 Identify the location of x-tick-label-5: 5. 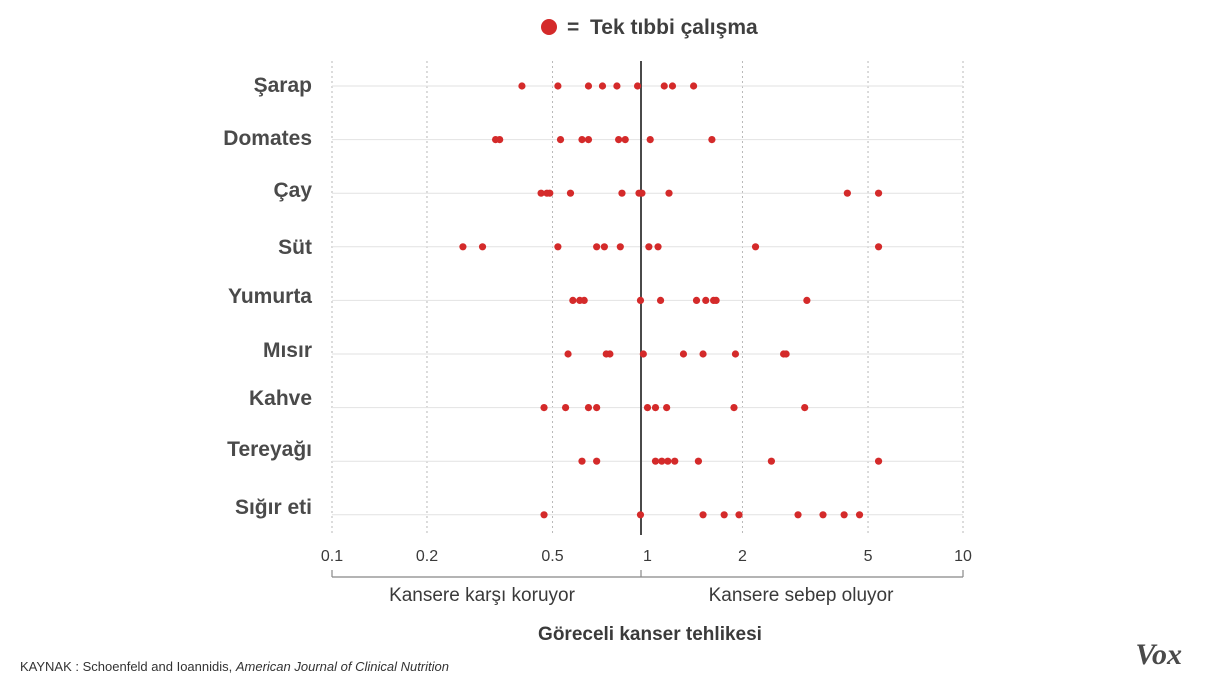
(868, 556).